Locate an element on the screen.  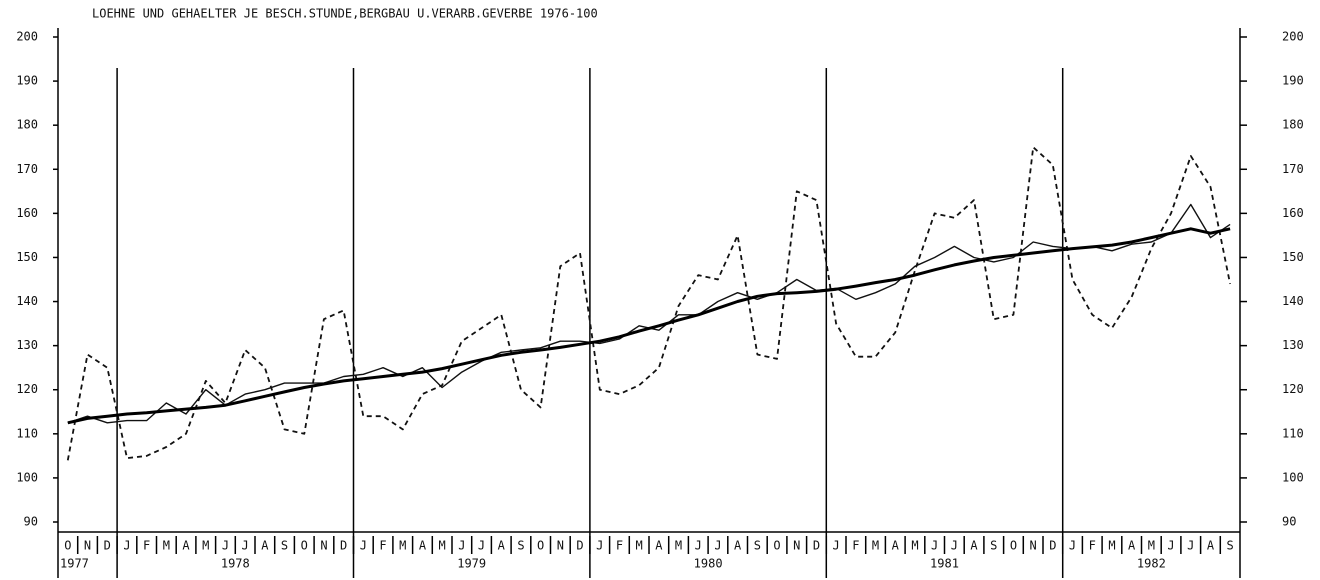
y2-tick-label: 100 is located at coordinates (1293, 477).